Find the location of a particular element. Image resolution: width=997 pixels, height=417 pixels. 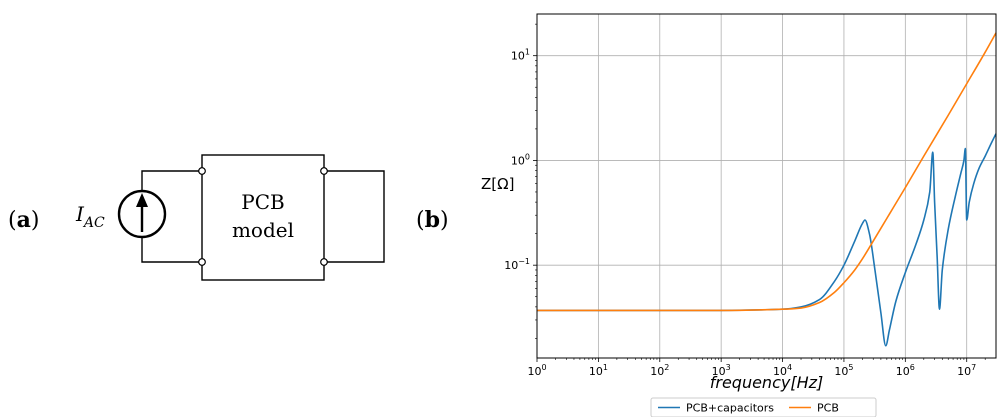

pcb-box-line1: PCB is located at coordinates (262, 202).